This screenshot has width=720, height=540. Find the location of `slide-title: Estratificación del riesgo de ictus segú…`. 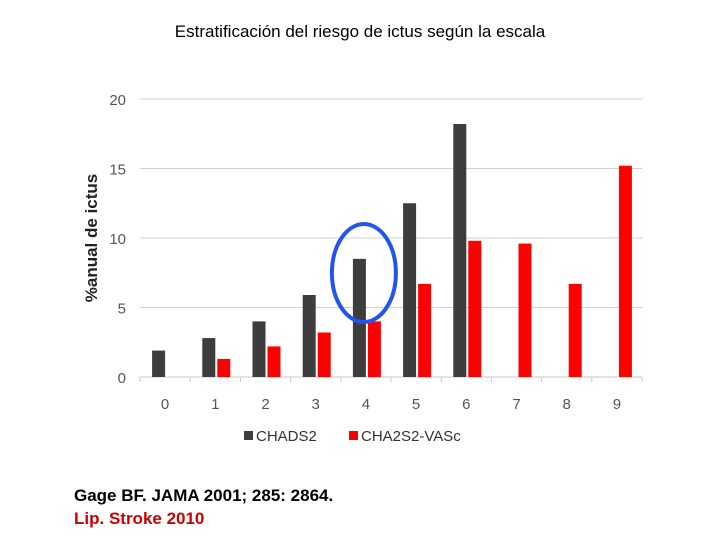

slide-title: Estratificación del riesgo de ictus segú… is located at coordinates (360, 31).